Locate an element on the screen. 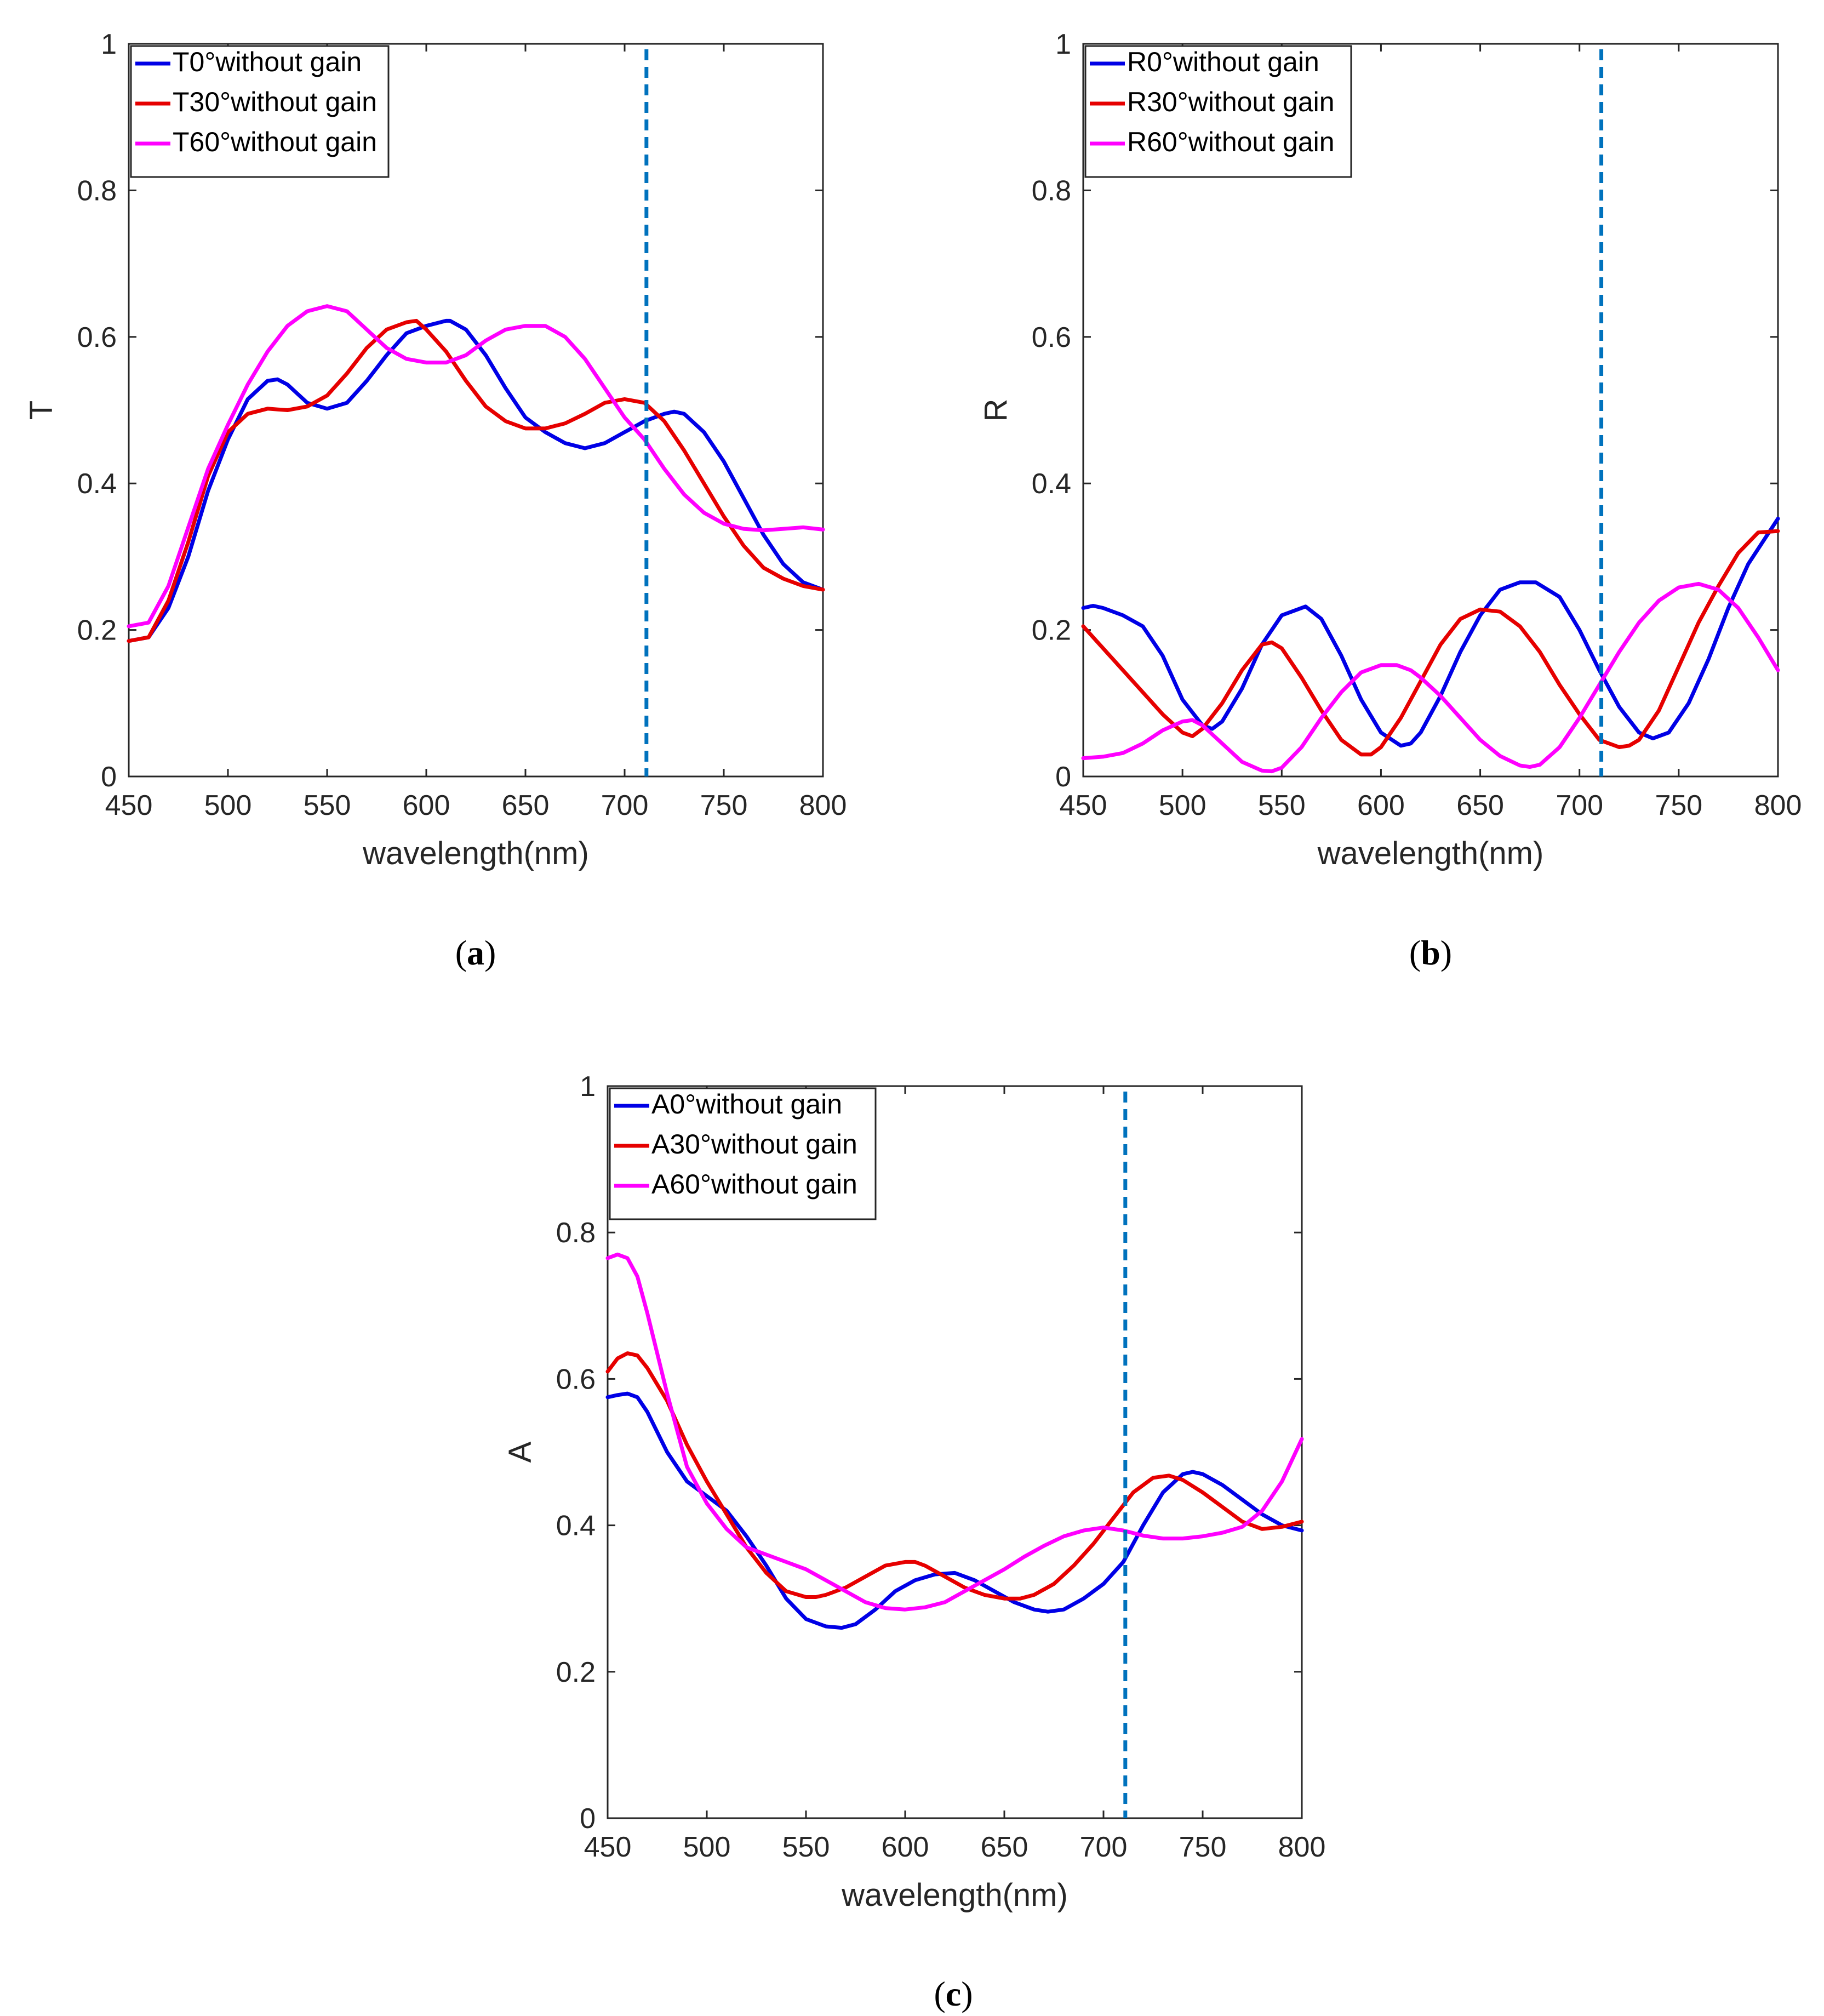 The image size is (1824, 2016). legend-entry-label: A30°without gain is located at coordinates (754, 1144).